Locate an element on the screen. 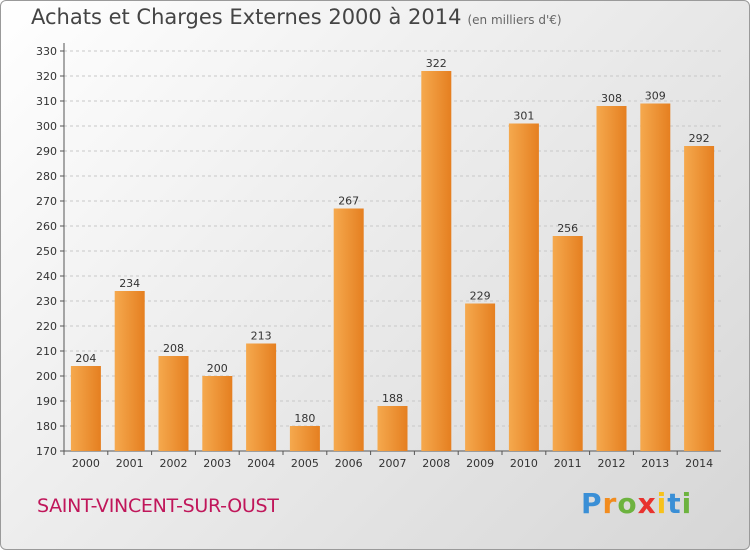 The width and height of the screenshot is (750, 550). data-label: 234 is located at coordinates (129, 283).